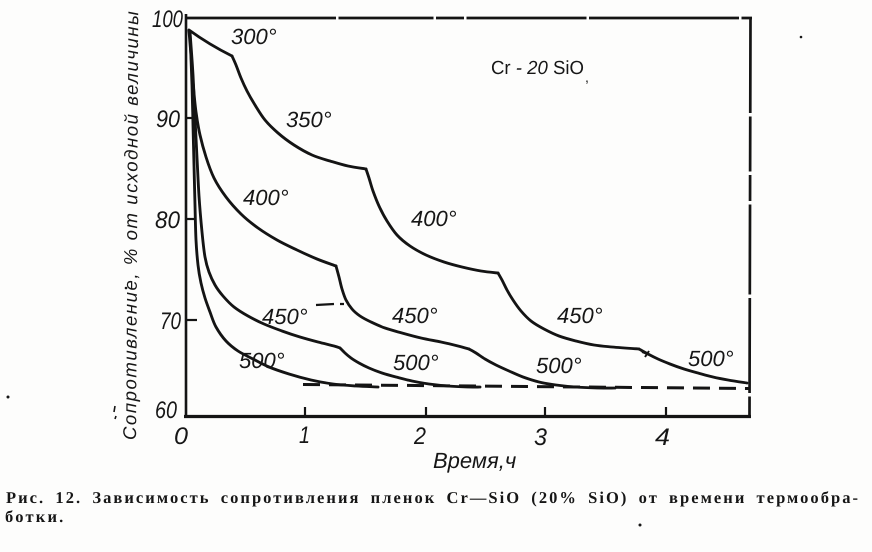 The width and height of the screenshot is (872, 552). I want to click on svg-text: 2, so click(419, 436).